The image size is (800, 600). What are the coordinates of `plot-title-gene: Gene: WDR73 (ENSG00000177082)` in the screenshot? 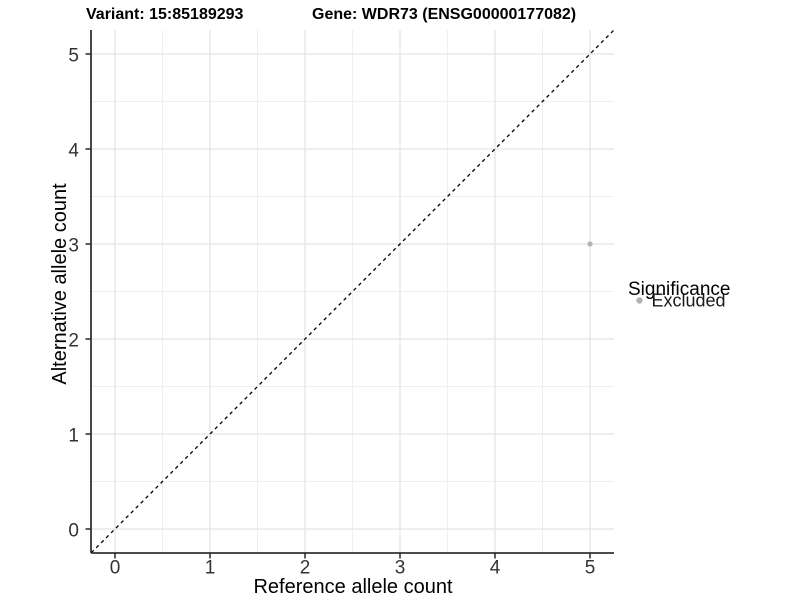 It's located at (444, 14).